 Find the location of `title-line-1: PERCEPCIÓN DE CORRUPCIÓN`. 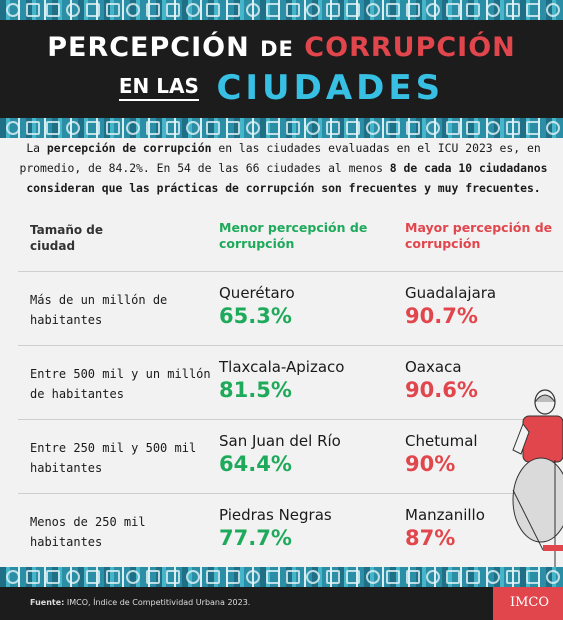

title-line-1: PERCEPCIÓN DE CORRUPCIÓN is located at coordinates (281, 47).